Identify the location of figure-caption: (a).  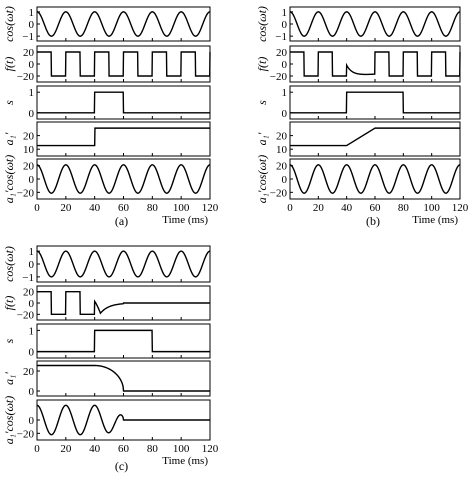
(121, 221).